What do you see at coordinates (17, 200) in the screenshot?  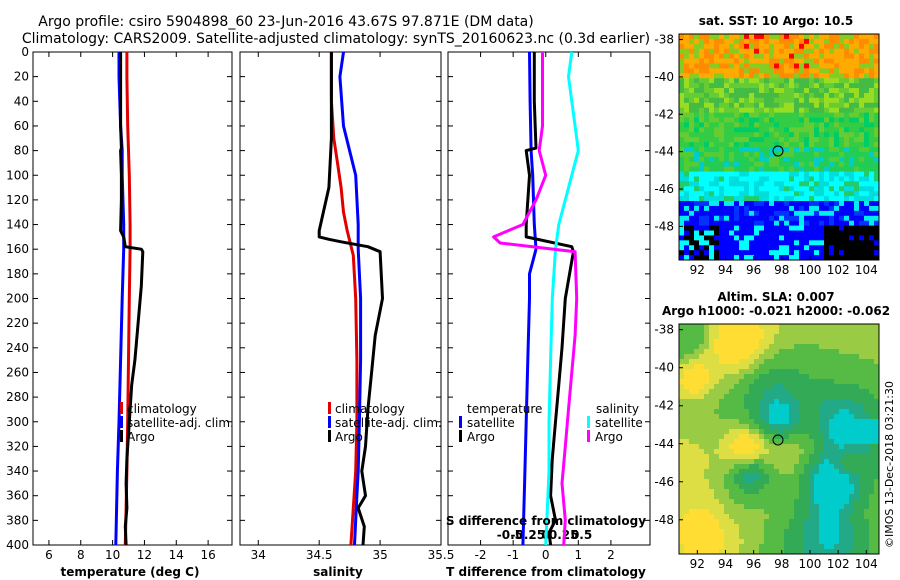 I see `ytick-label: 120` at bounding box center [17, 200].